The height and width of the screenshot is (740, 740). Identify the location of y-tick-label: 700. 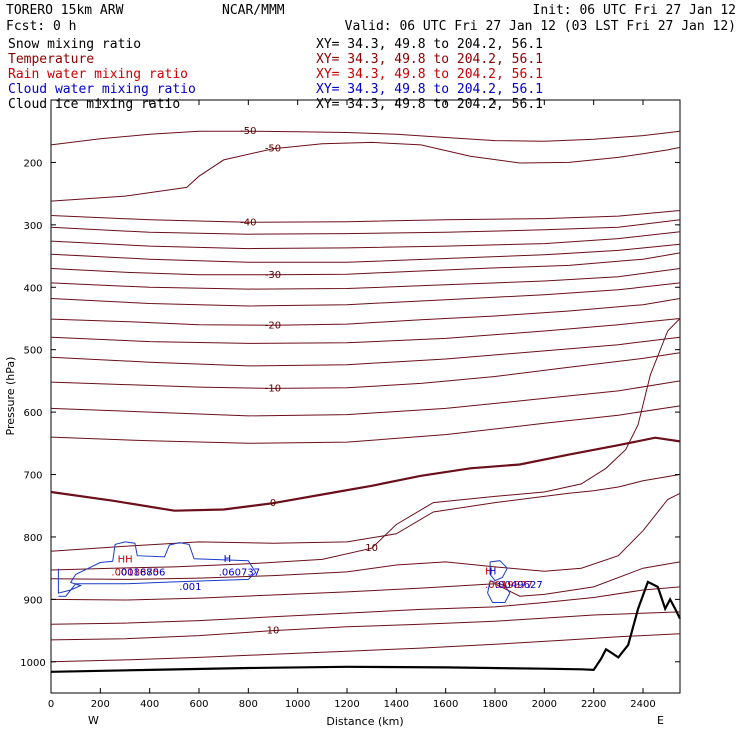
(32, 476).